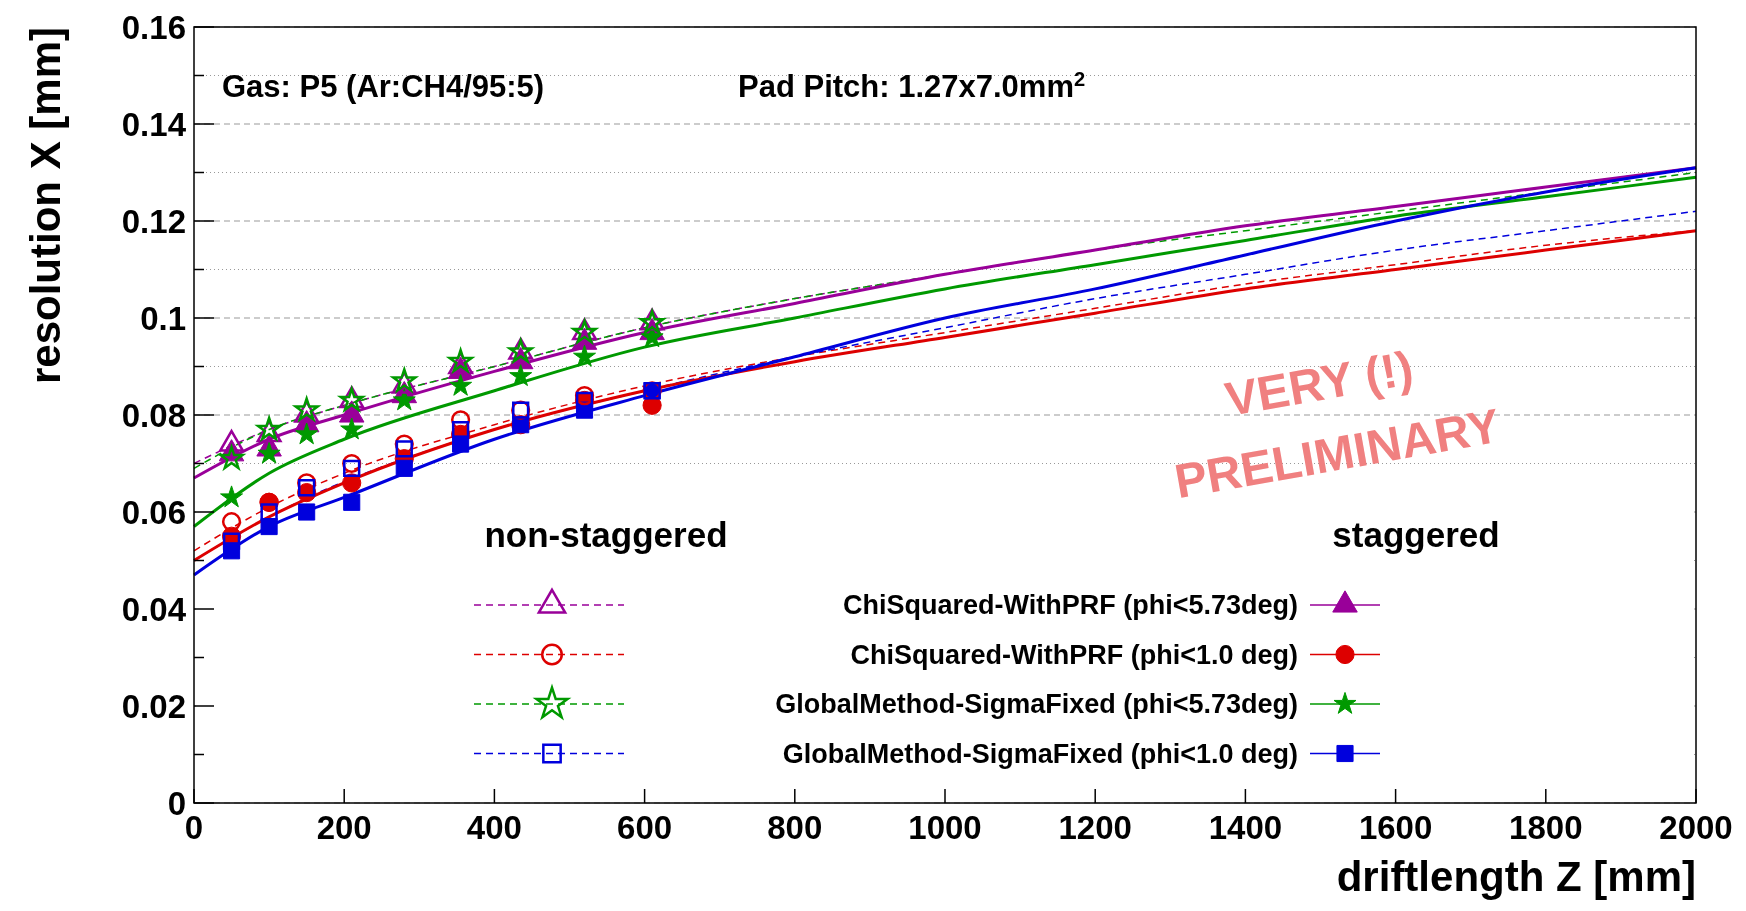  Describe the element at coordinates (1036, 704) in the screenshot. I see `legend-label: GlobalMethod-SigmaFixed (phi<5.73deg)` at that location.